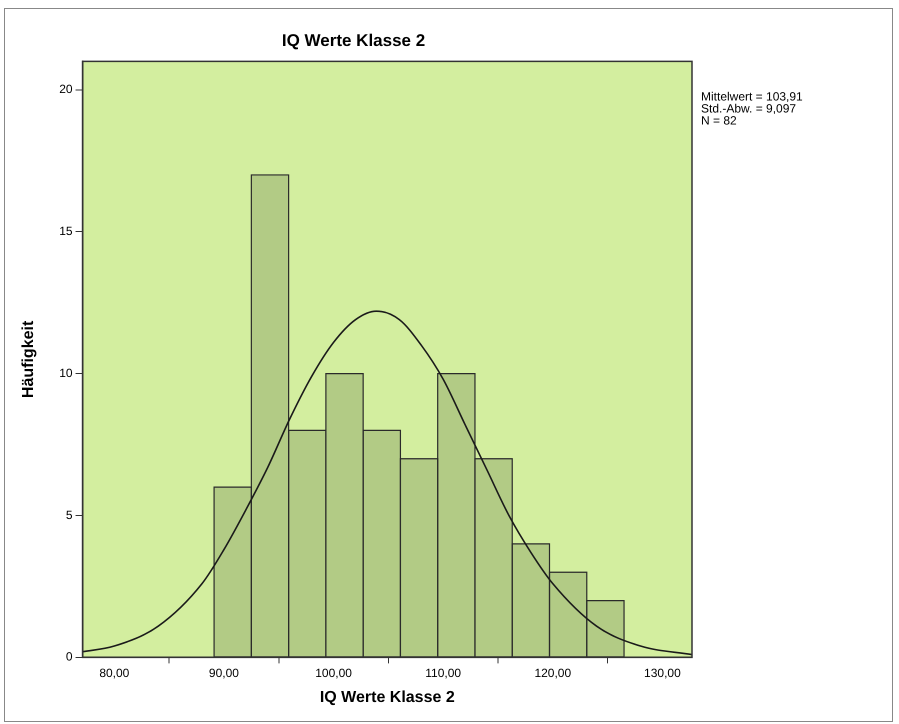 The image size is (899, 724). What do you see at coordinates (443, 673) in the screenshot?
I see `x-tick-label: 110,00` at bounding box center [443, 673].